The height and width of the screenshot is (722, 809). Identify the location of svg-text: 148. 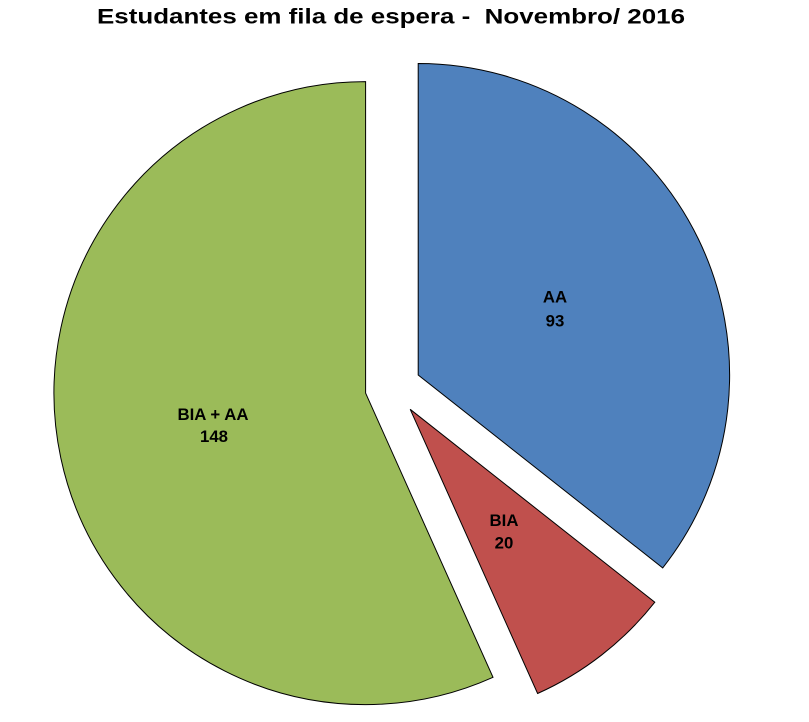
(214, 436).